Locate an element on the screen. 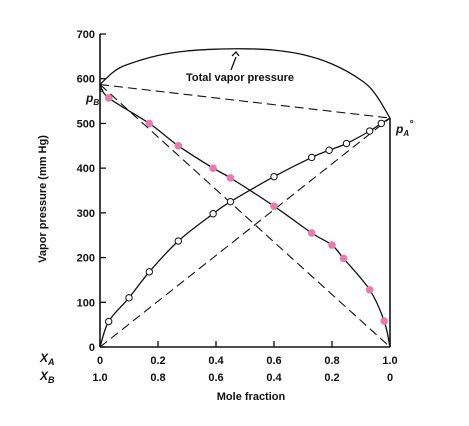 The height and width of the screenshot is (426, 469). y-tick-label: 400 is located at coordinates (86, 169).